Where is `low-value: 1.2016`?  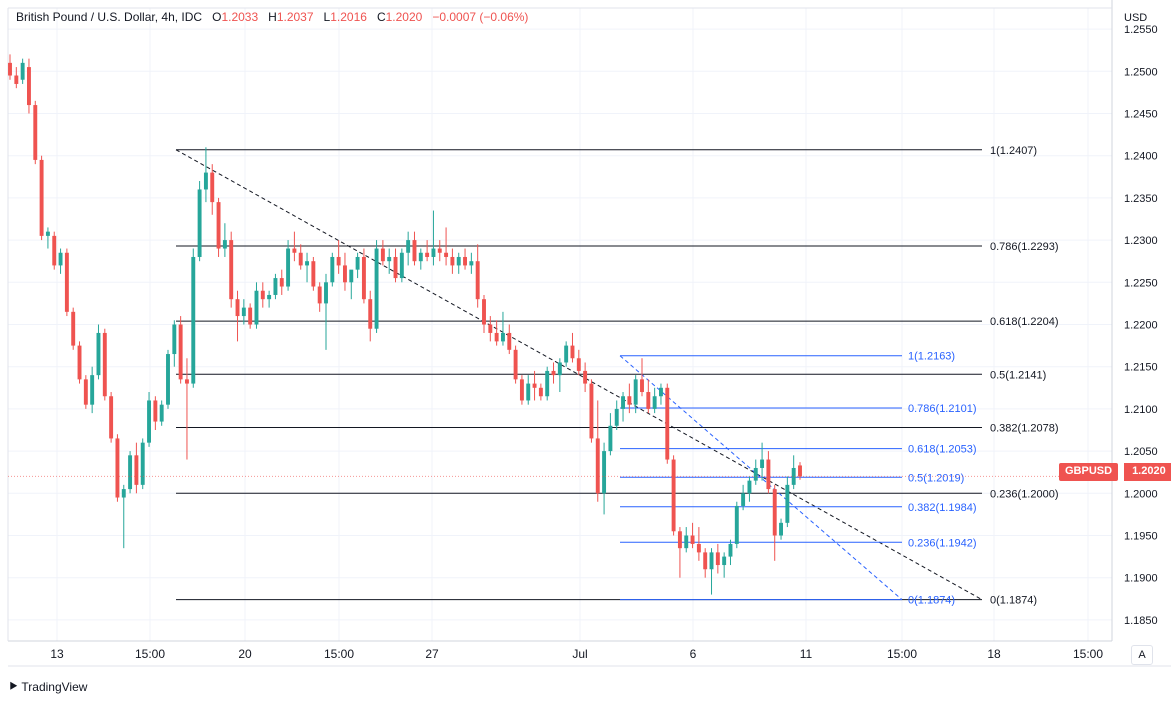 low-value: 1.2016 is located at coordinates (348, 17).